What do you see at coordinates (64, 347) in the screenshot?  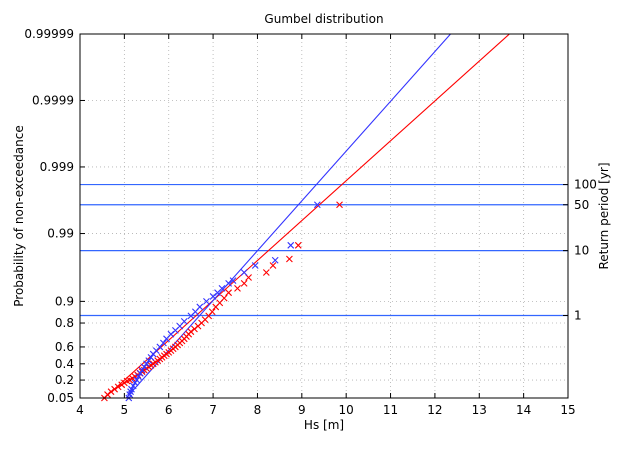 I see `y-tick-label: 0.6` at bounding box center [64, 347].